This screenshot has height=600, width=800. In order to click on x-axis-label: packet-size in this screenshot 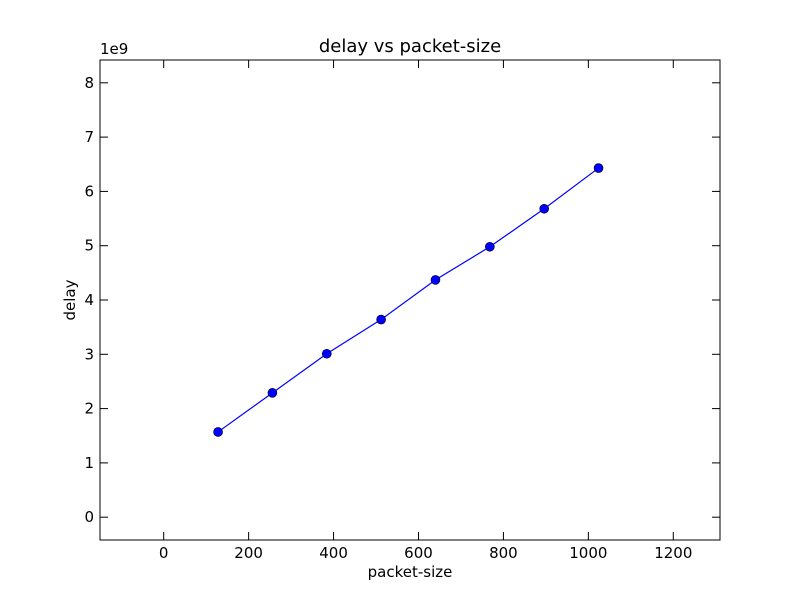, I will do `click(410, 572)`.